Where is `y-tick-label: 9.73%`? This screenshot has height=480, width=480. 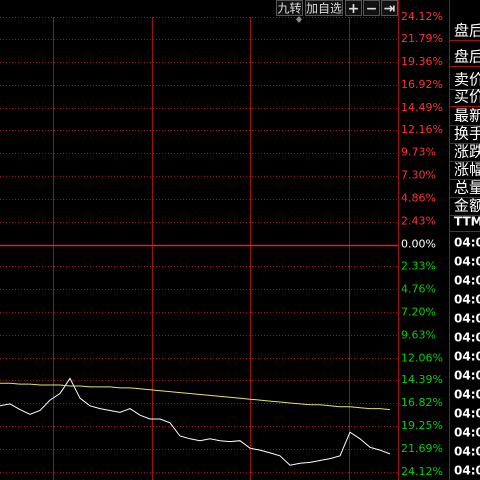
y-tick-label: 9.73% is located at coordinates (418, 152).